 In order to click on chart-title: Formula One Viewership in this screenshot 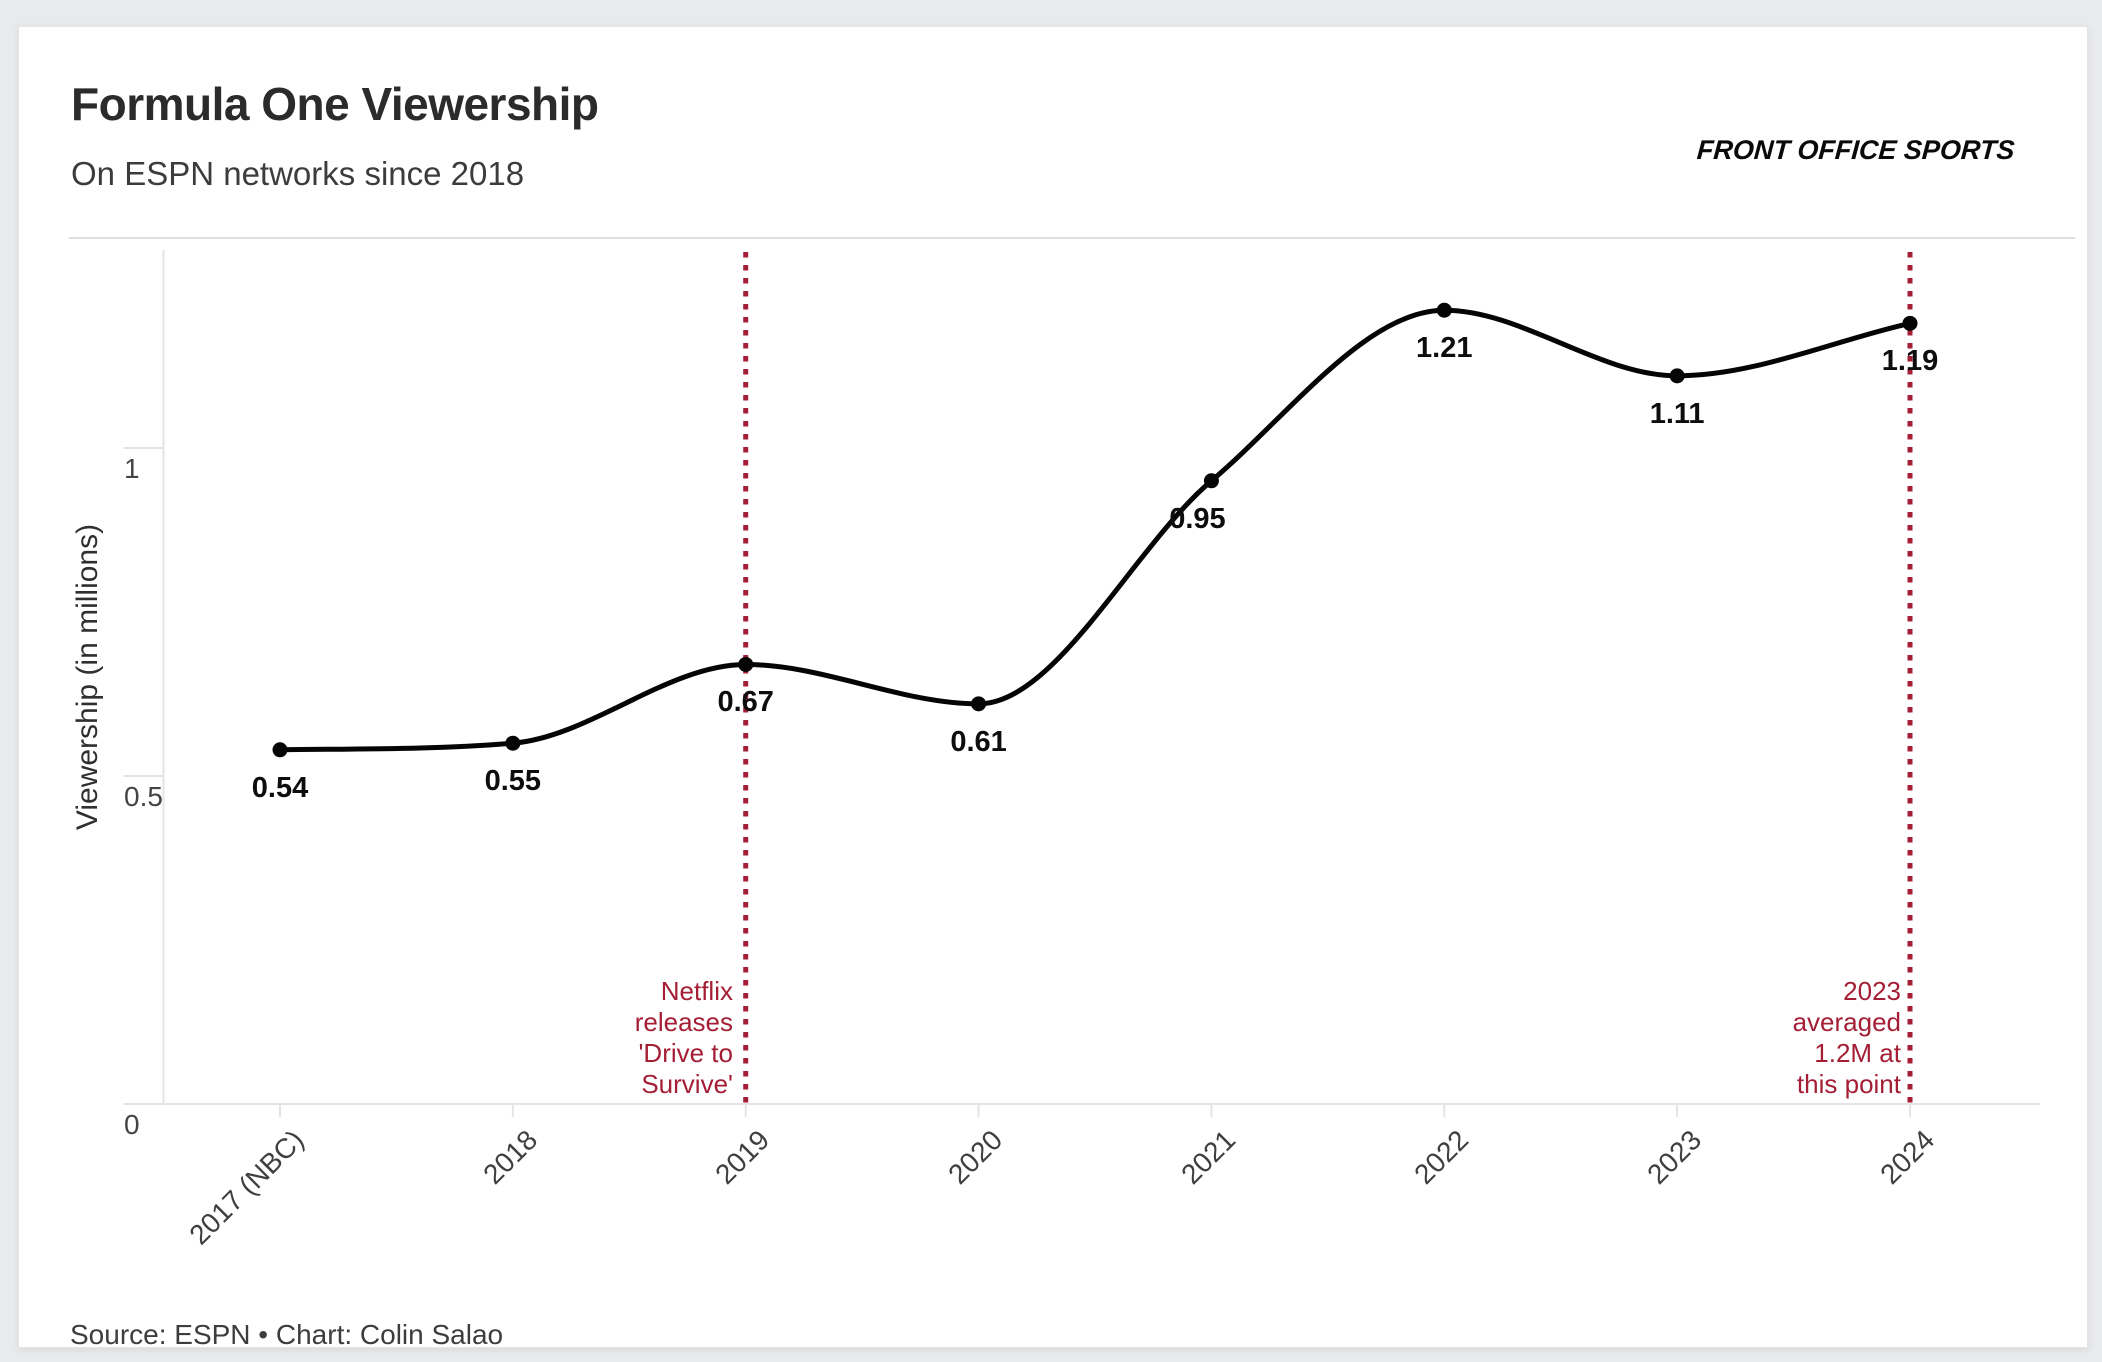, I will do `click(335, 104)`.